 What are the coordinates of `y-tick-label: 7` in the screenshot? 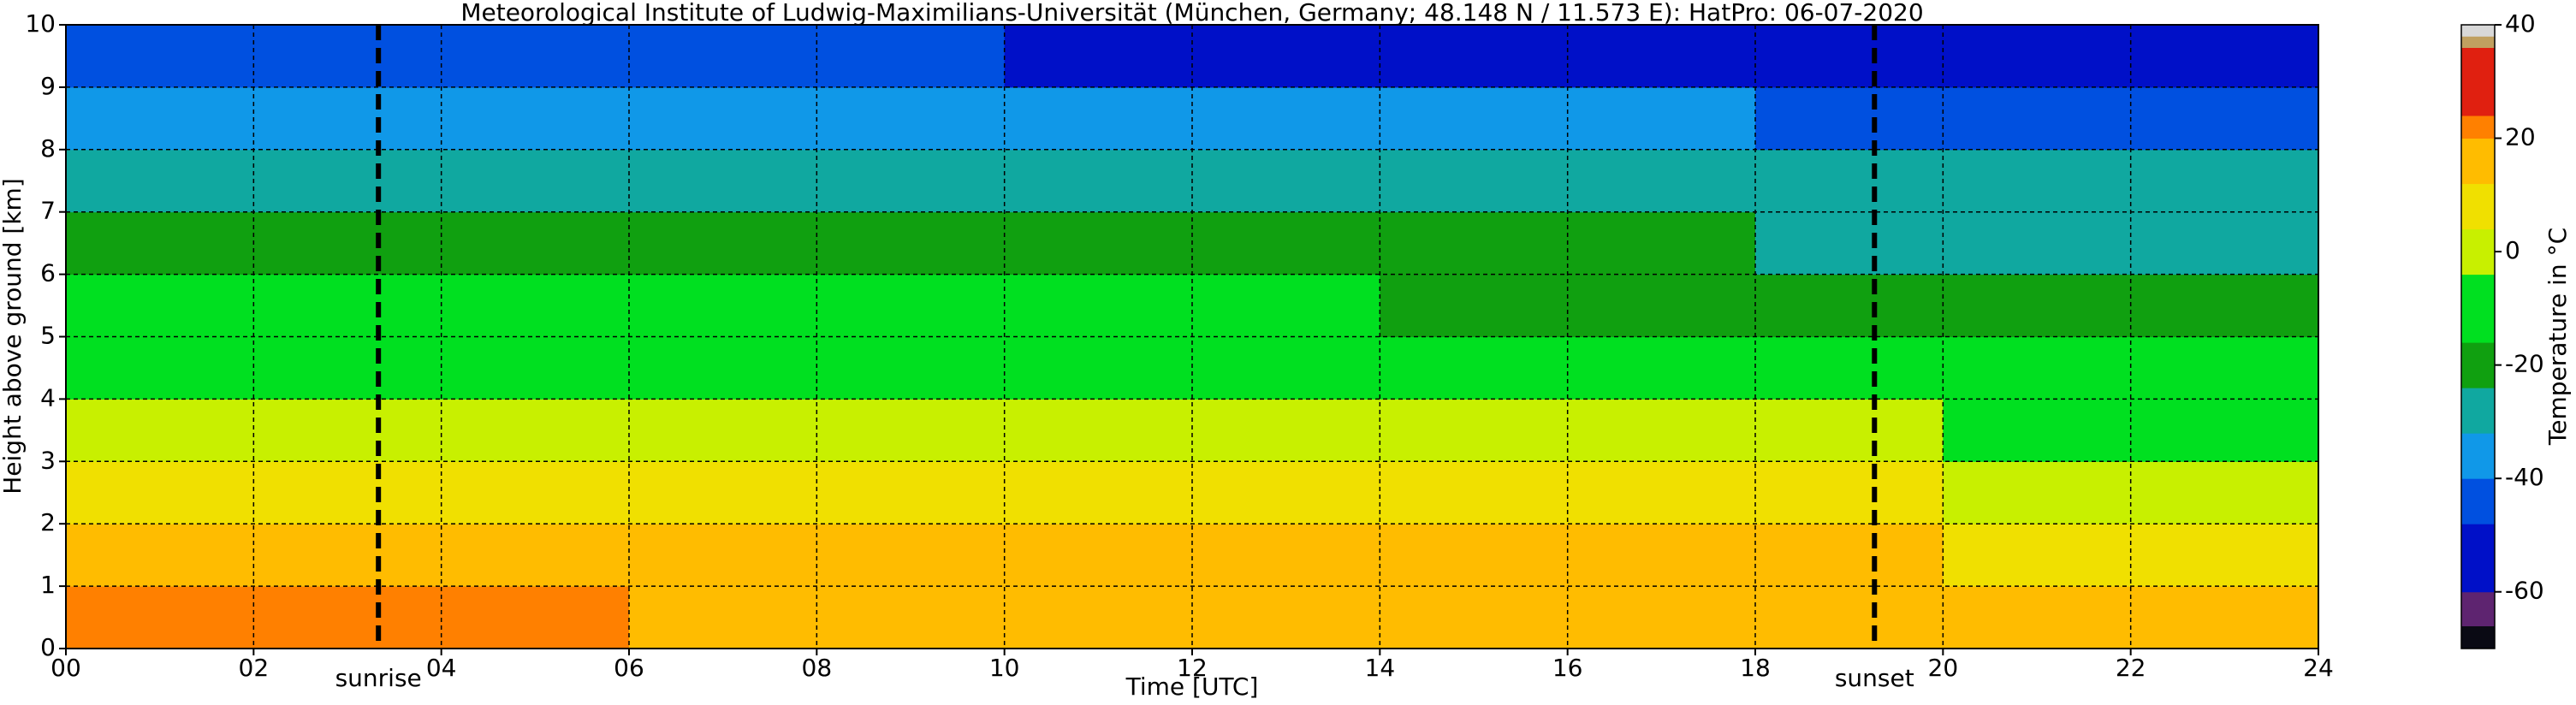 It's located at (48, 211).